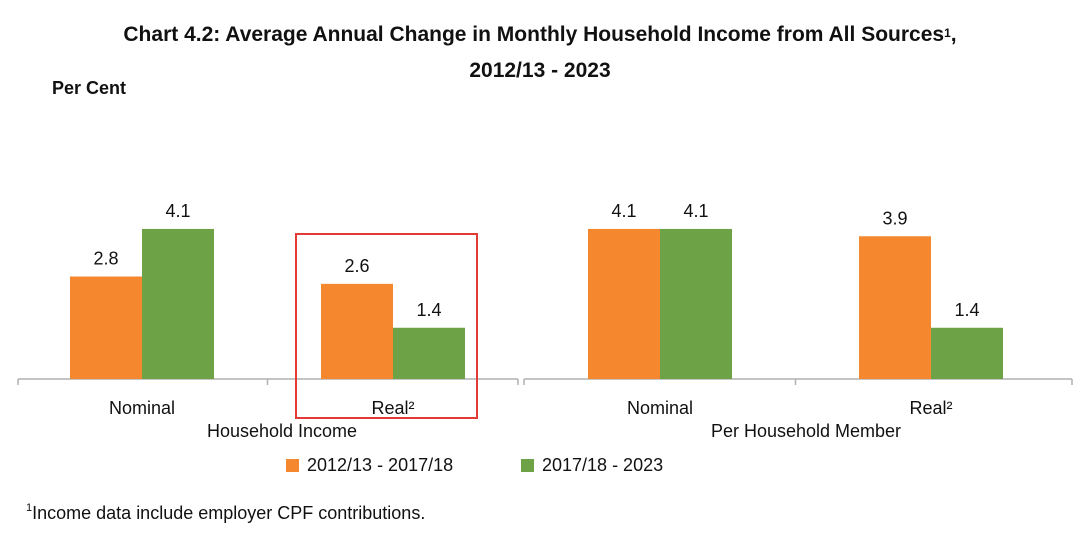 This screenshot has width=1080, height=538. What do you see at coordinates (282, 431) in the screenshot?
I see `group-label: Household Income` at bounding box center [282, 431].